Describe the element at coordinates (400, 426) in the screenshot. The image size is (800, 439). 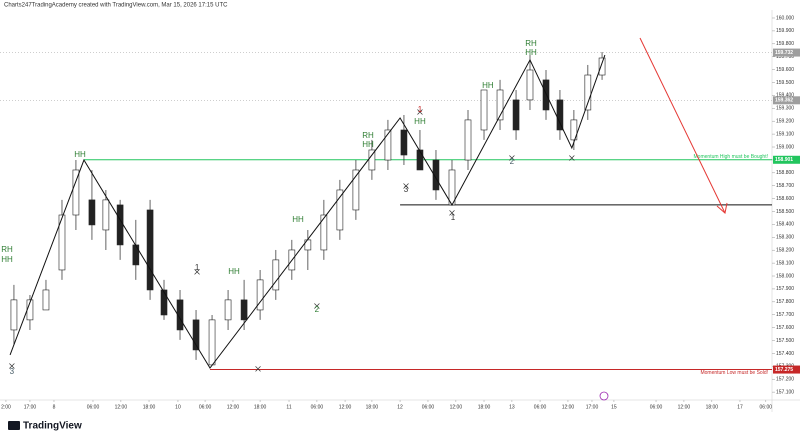
I see `footer-bar` at that location.